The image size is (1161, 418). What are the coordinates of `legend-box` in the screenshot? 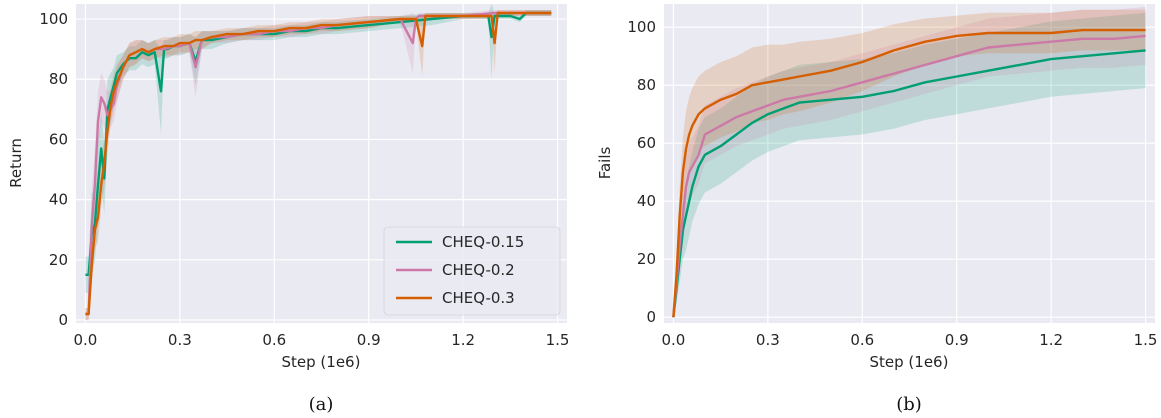 It's located at (472, 271).